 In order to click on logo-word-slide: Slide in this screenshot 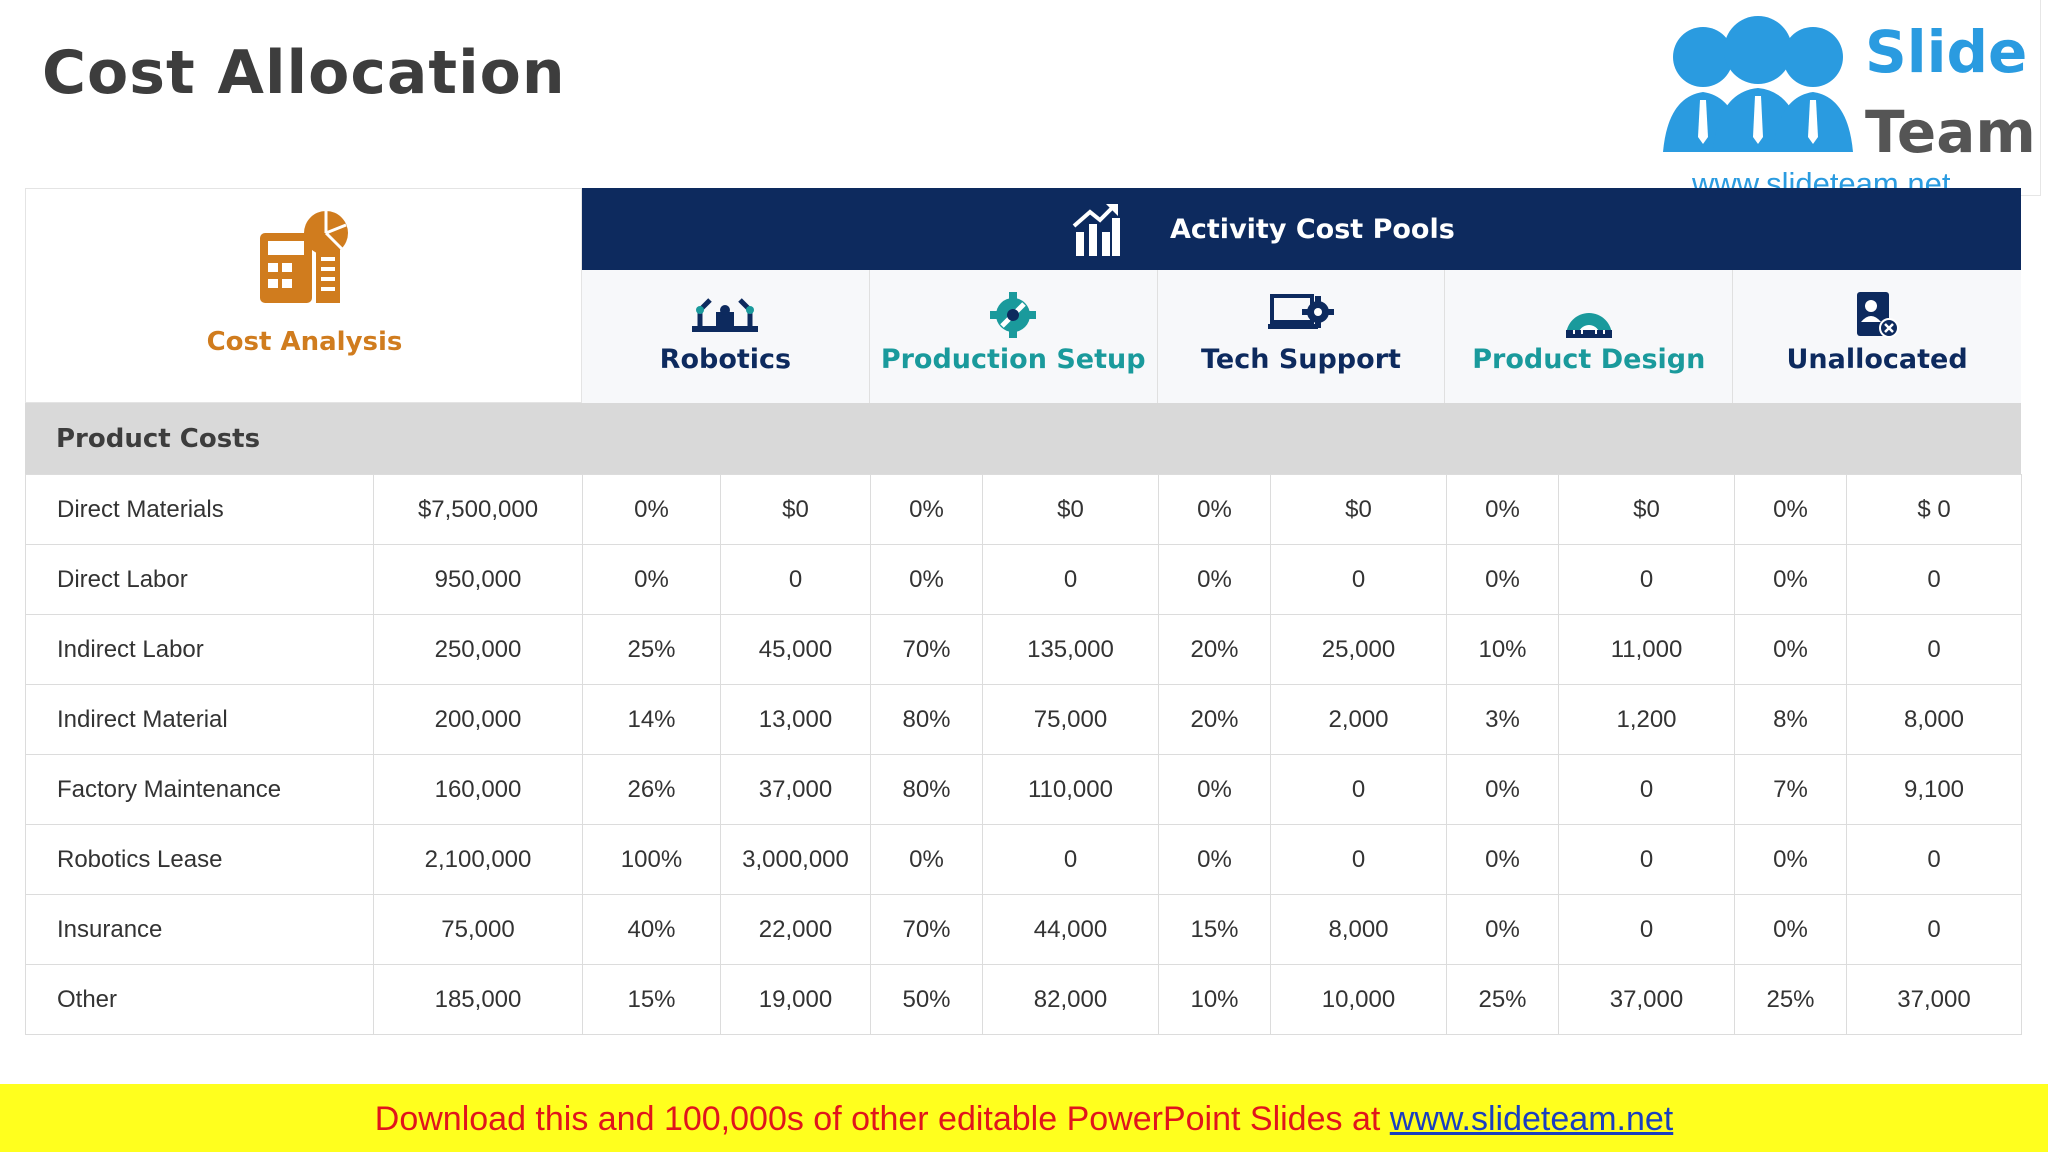, I will do `click(1946, 52)`.